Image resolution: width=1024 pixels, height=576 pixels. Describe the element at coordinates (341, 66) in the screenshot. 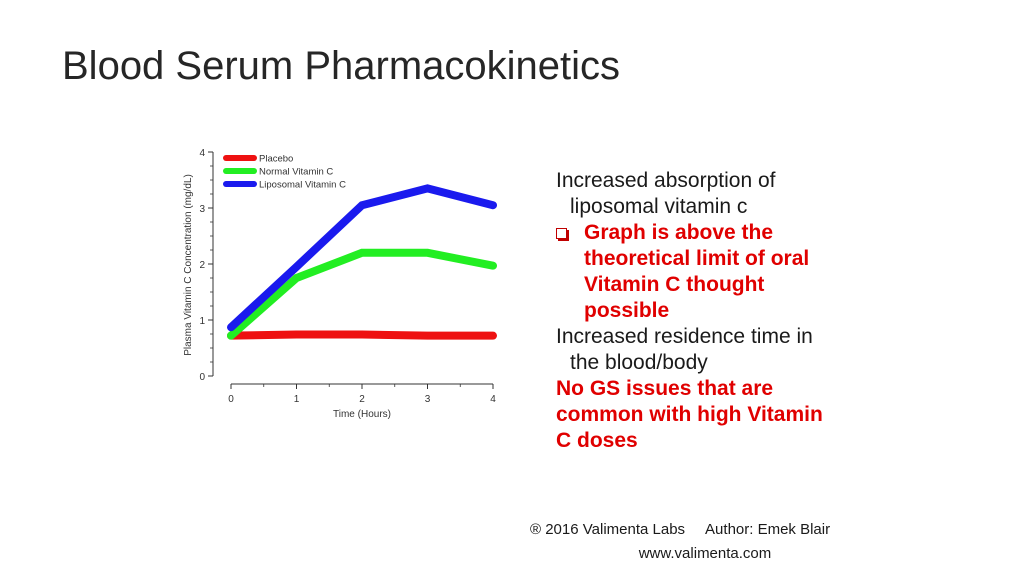

I see `slide-title: Blood Serum Pharmacokinetics` at that location.